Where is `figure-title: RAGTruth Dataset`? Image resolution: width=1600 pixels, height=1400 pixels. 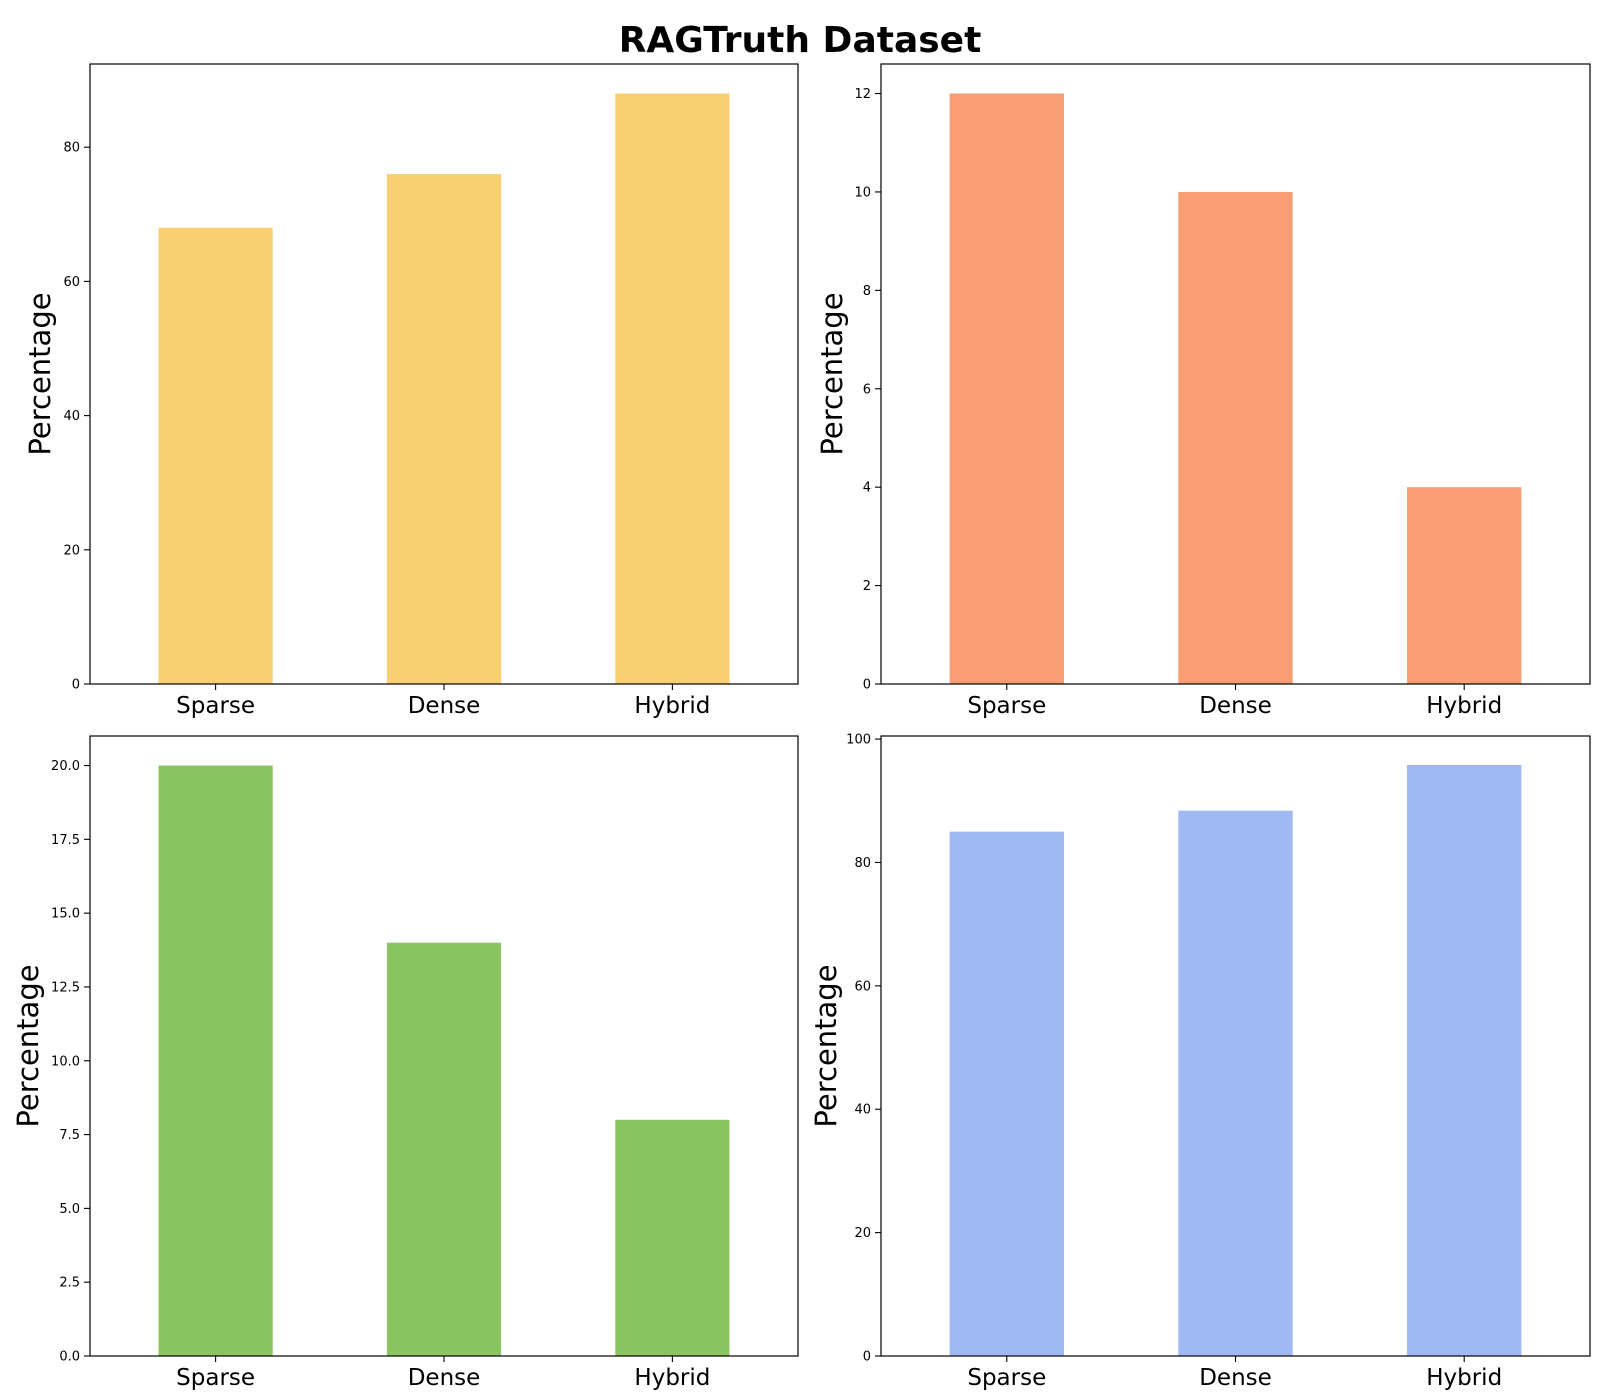 figure-title: RAGTruth Dataset is located at coordinates (800, 40).